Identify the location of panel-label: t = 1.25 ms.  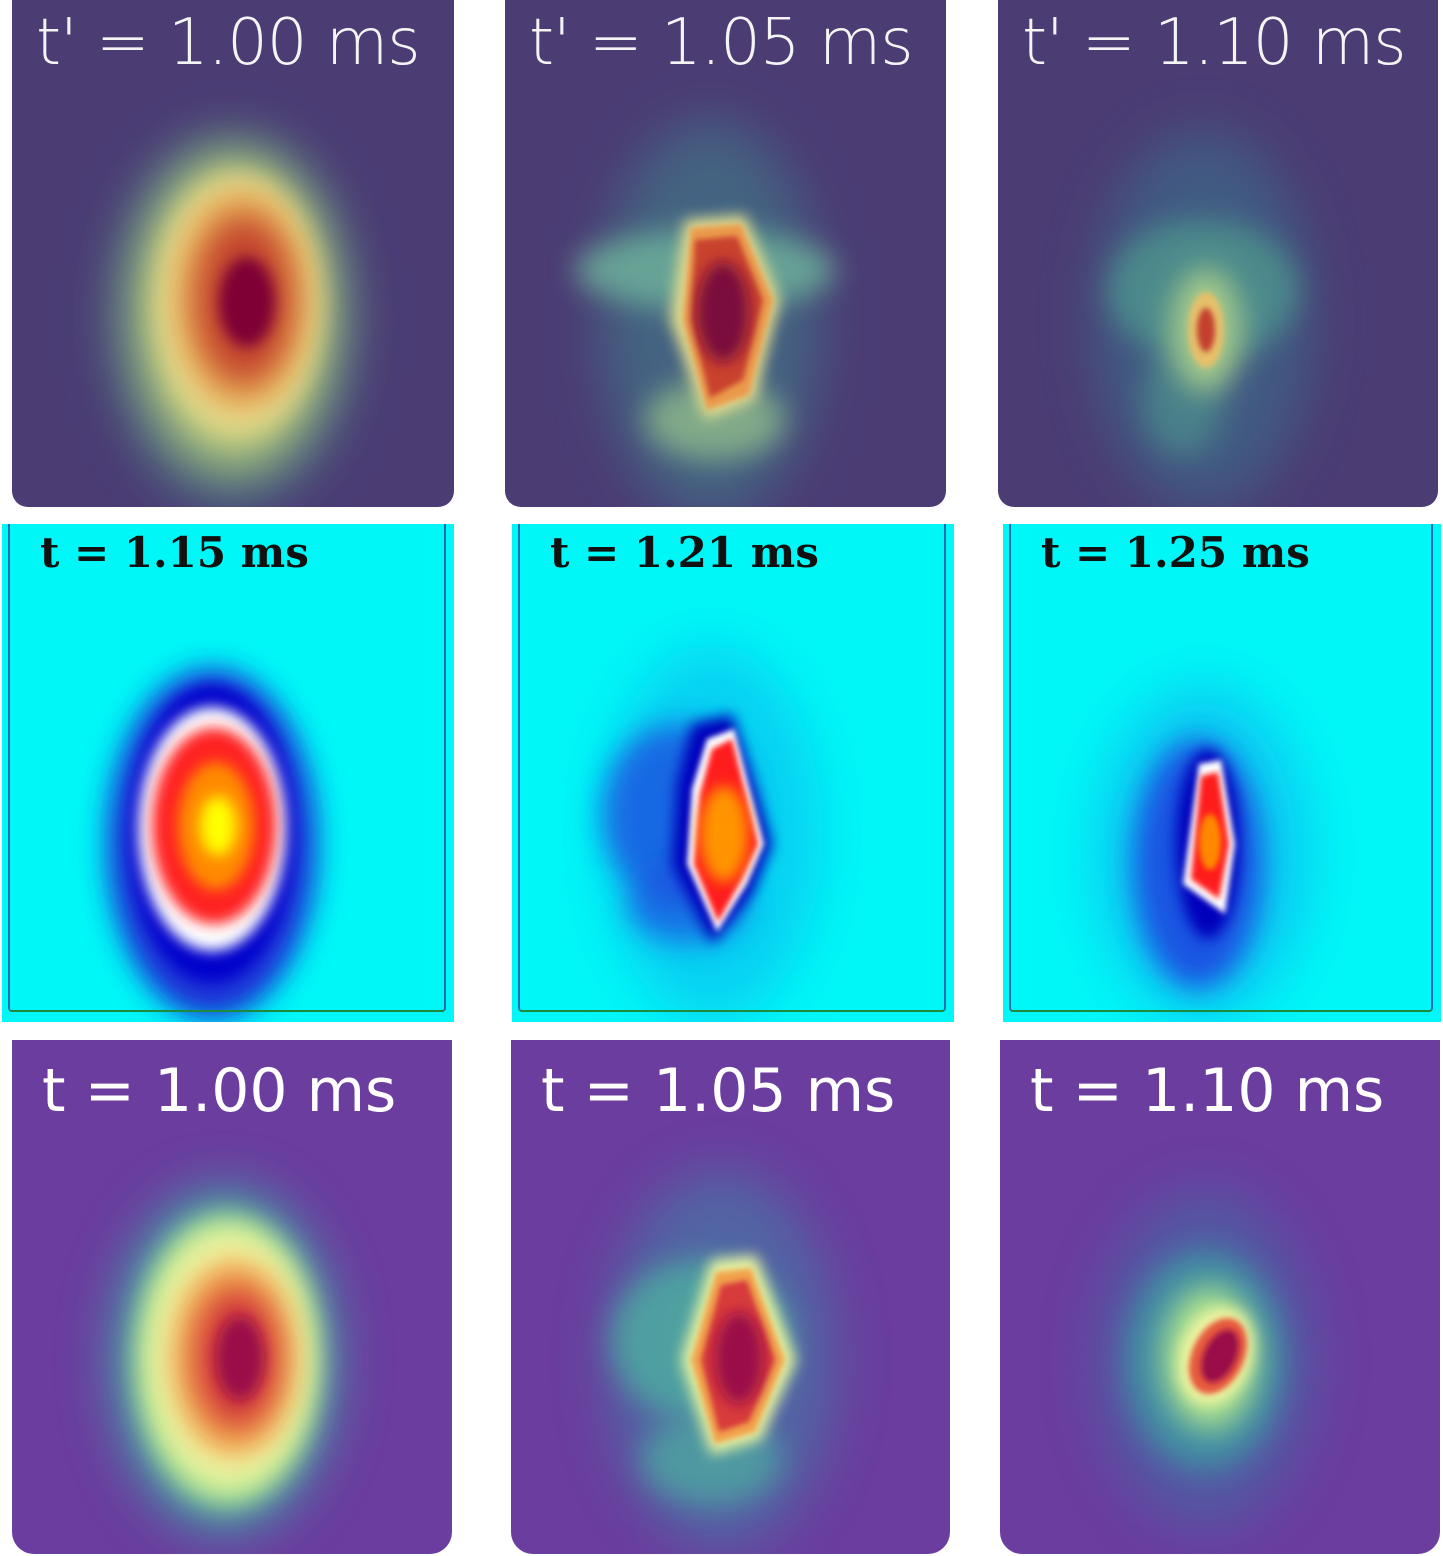
(1175, 552).